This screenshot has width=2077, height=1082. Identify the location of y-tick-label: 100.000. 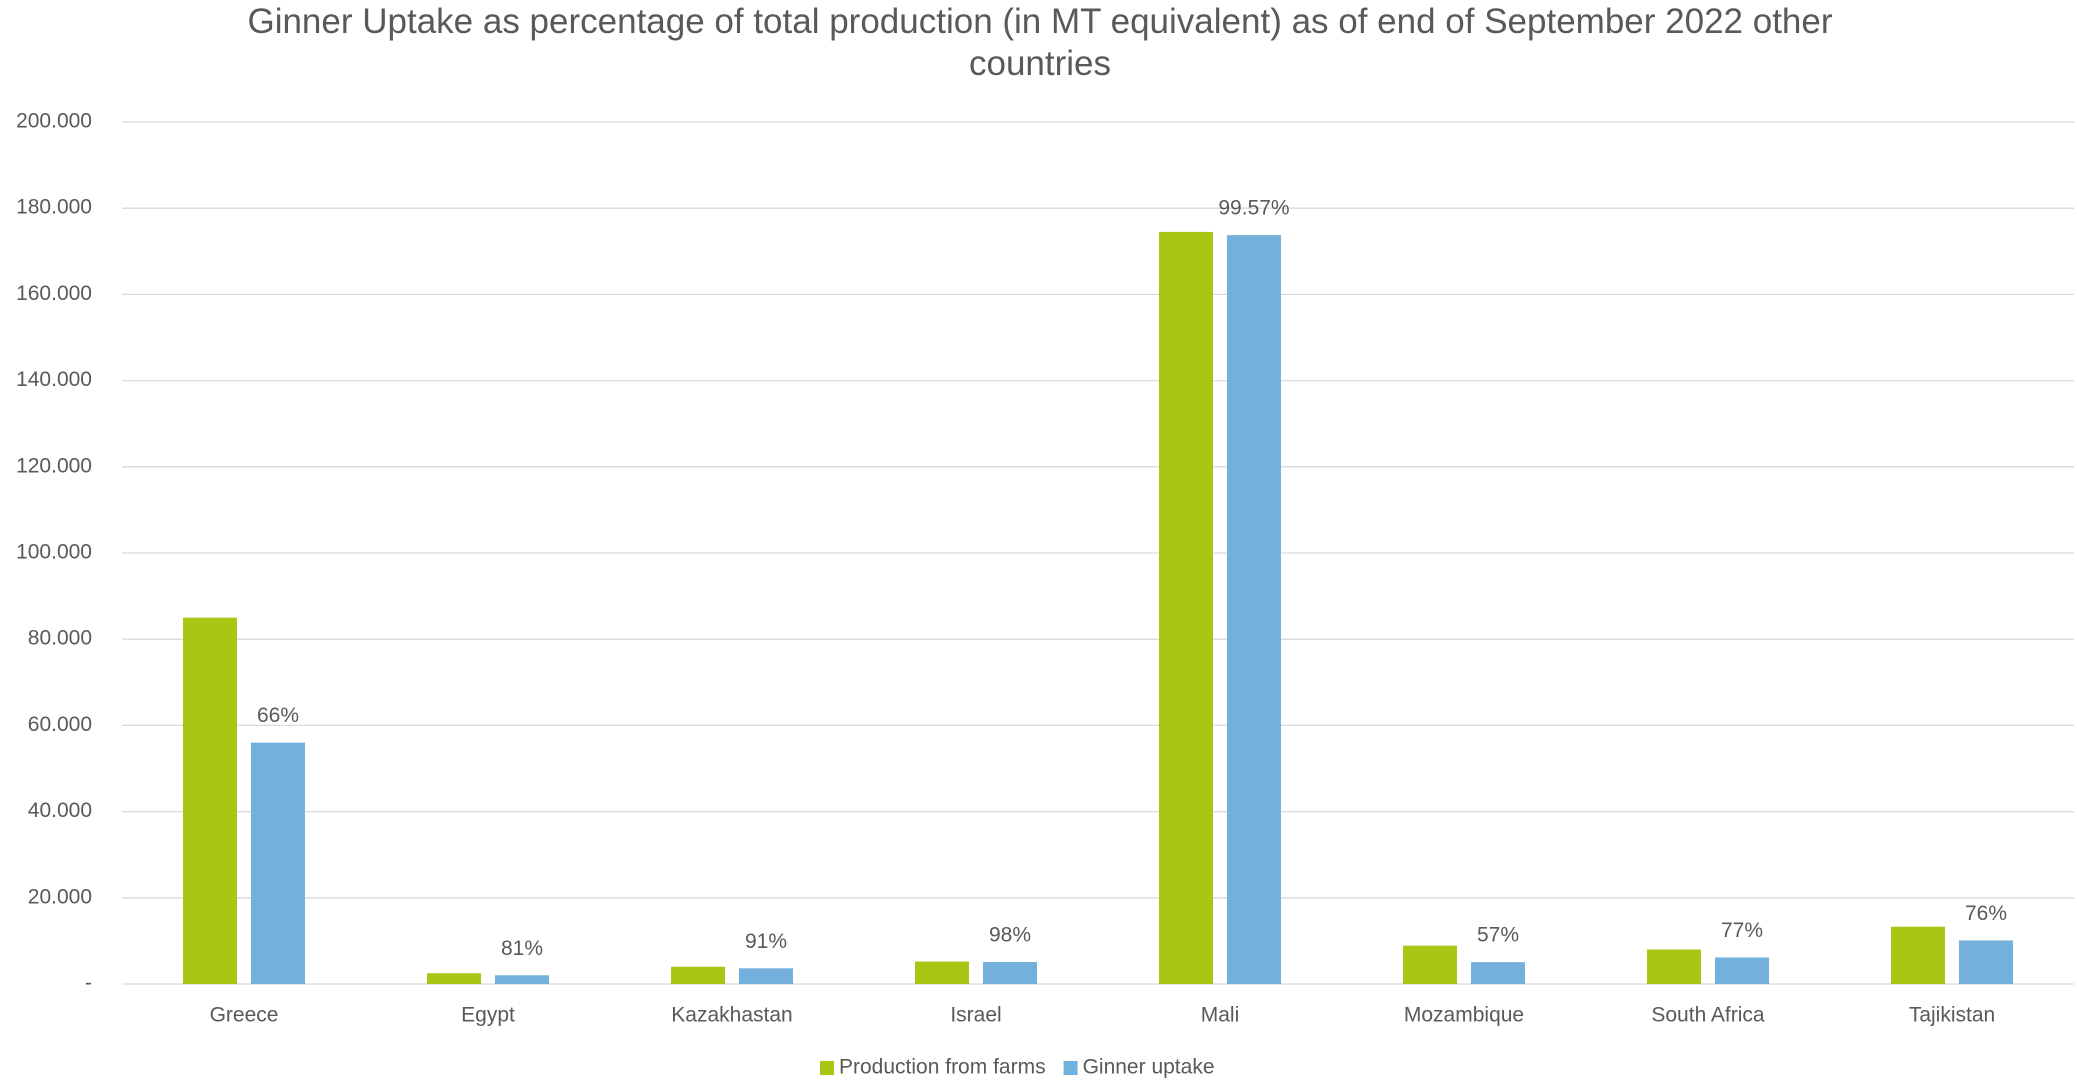
(54, 552).